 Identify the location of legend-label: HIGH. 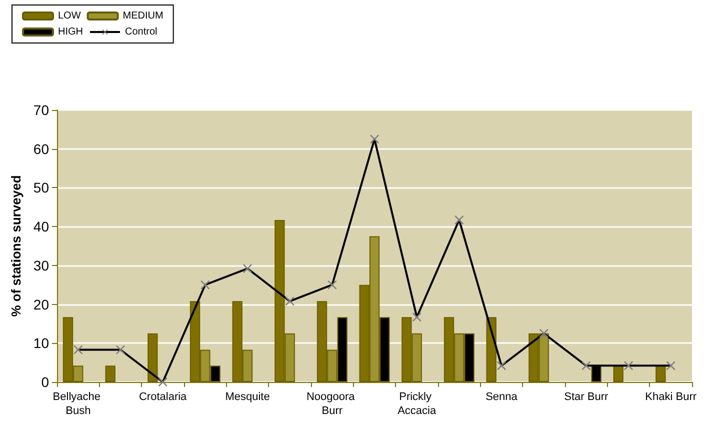
(70, 32).